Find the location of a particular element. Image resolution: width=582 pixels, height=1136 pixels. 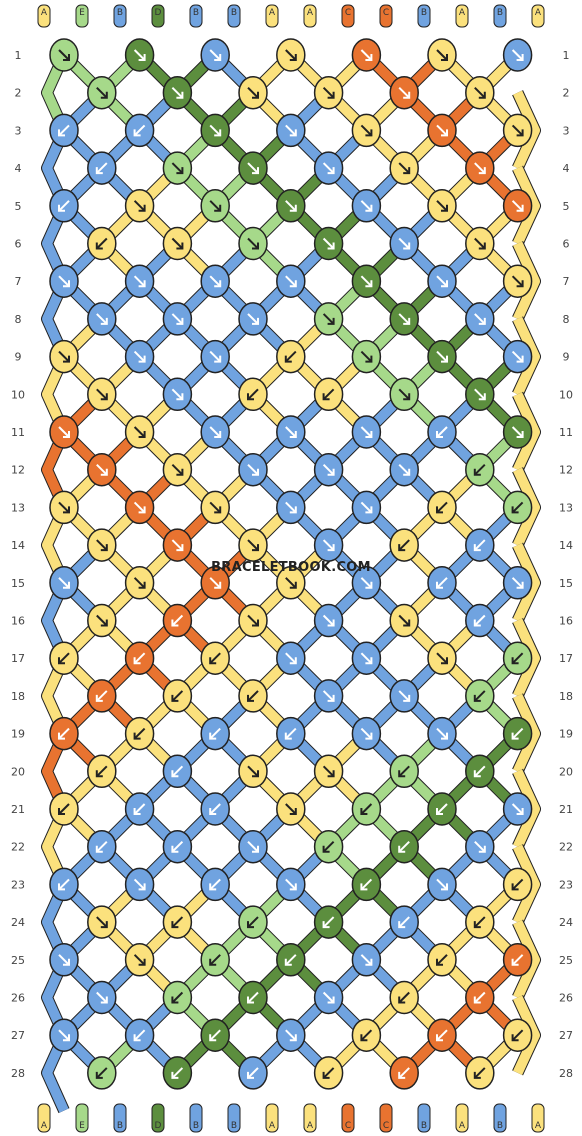

bottom-string-label: D is located at coordinates (158, 1126).